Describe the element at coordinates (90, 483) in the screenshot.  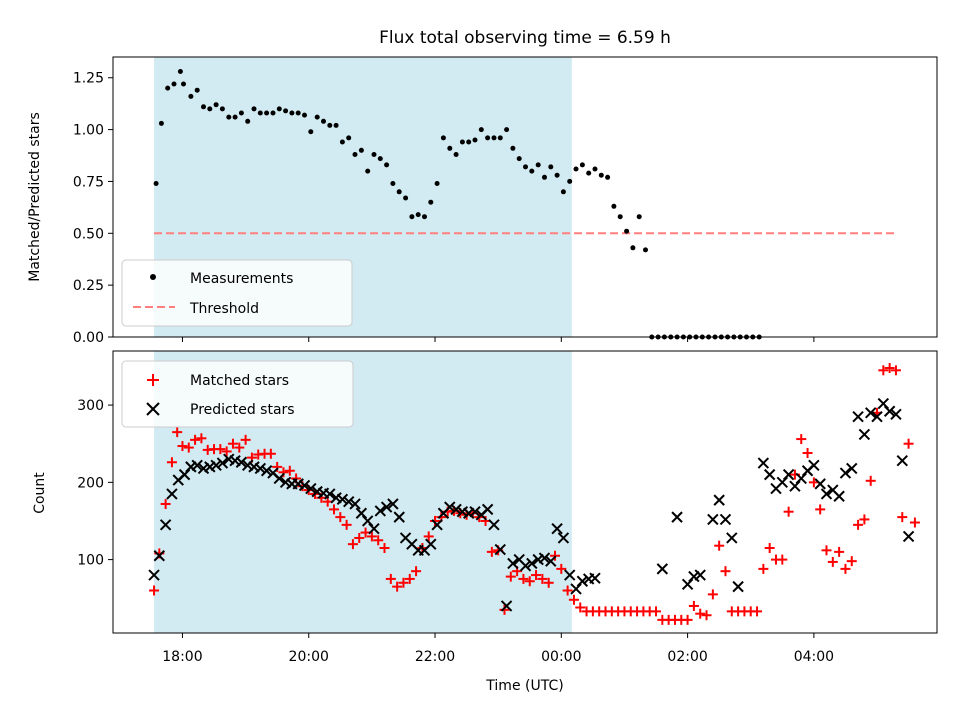
I see `bottom-y-tick-label: 200` at that location.